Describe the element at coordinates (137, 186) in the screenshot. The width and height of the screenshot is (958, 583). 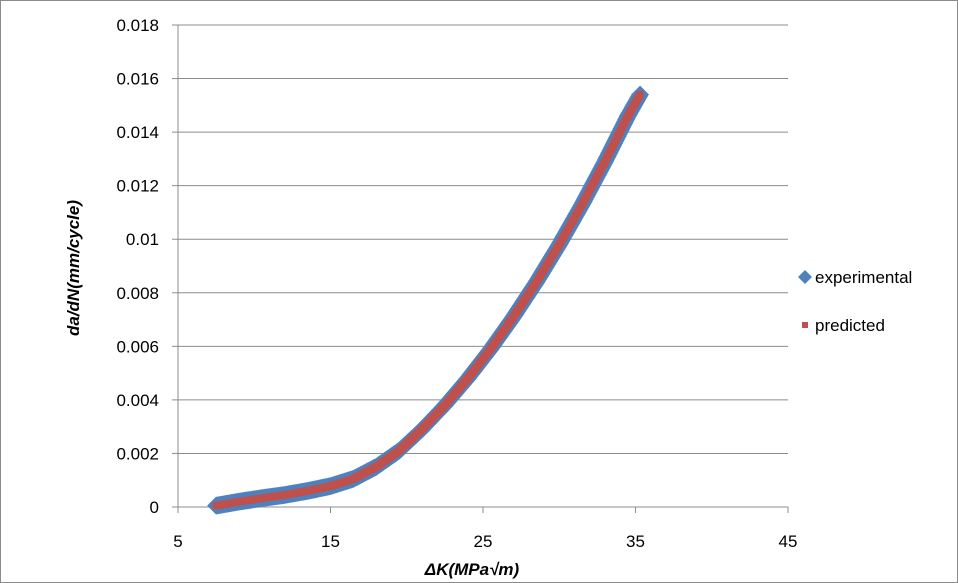
I see `y-tick-label: 0.012` at that location.